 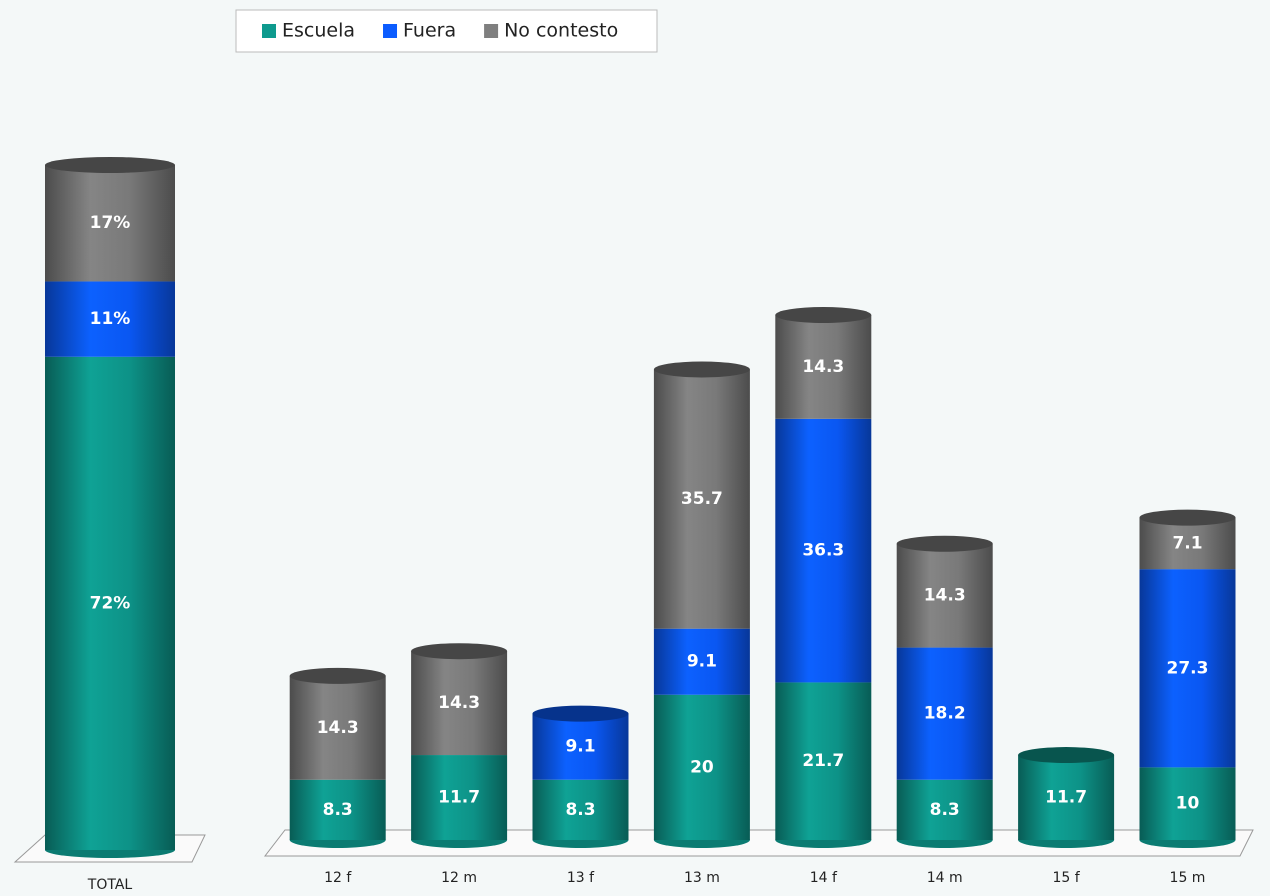 What do you see at coordinates (1188, 878) in the screenshot?
I see `x-tick-label: 15 m` at bounding box center [1188, 878].